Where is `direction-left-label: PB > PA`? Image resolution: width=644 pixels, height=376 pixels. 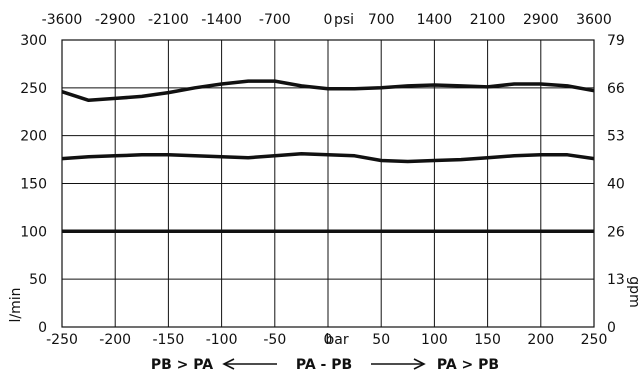 direction-left-label: PB > PA is located at coordinates (182, 365).